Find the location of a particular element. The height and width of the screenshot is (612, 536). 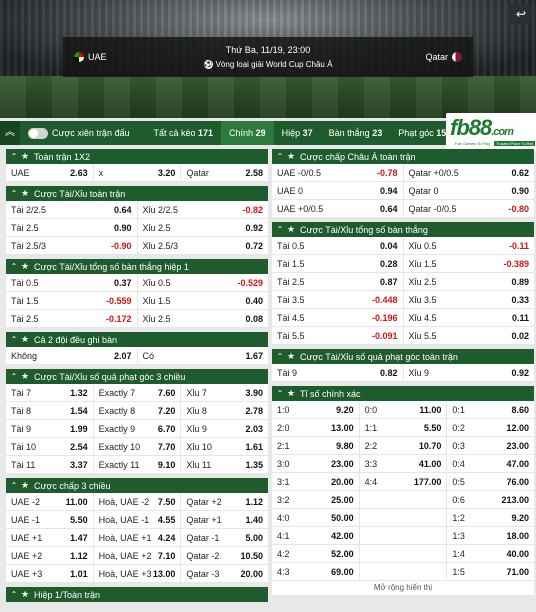

odds-cell: 4:1 42.00 is located at coordinates (316, 535).